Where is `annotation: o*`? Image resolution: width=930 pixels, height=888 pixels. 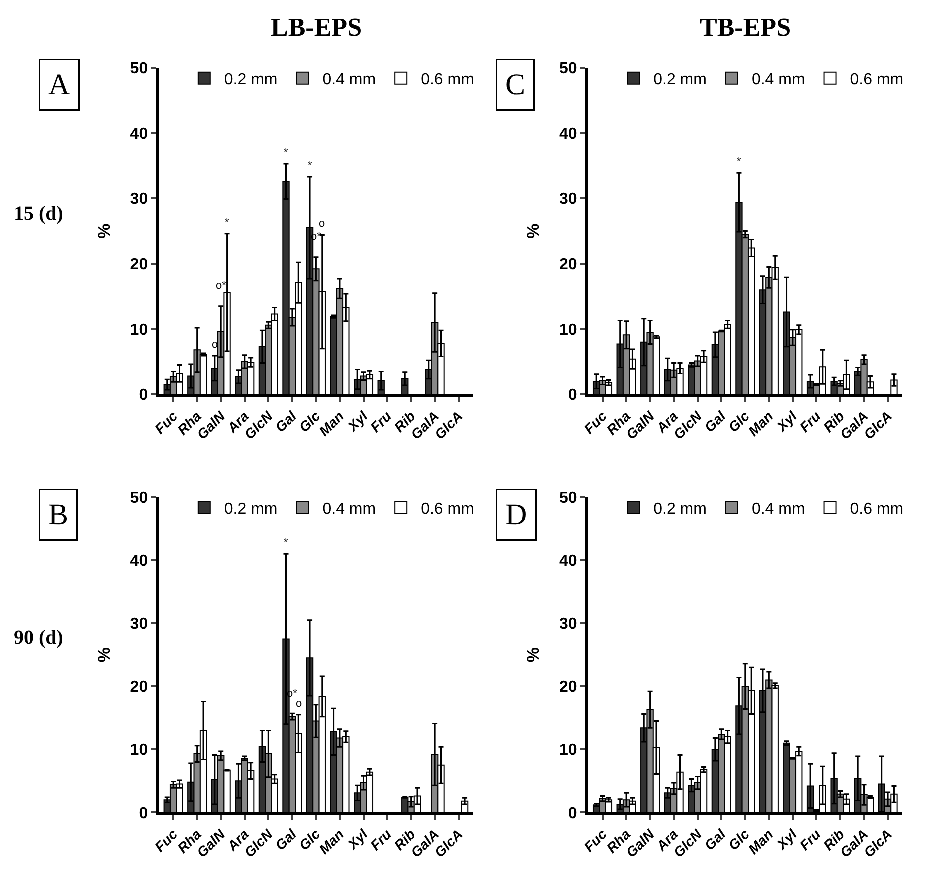
annotation: o* is located at coordinates (222, 286).